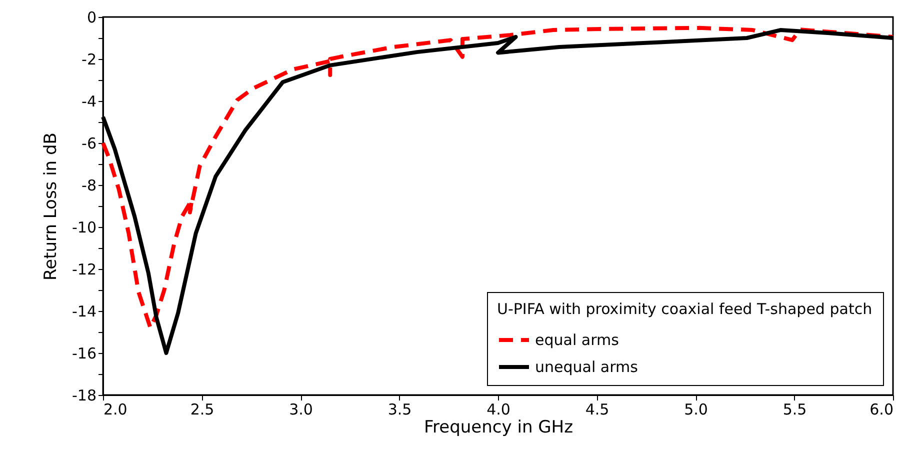  I want to click on y-tick-label: -12, so click(84, 269).